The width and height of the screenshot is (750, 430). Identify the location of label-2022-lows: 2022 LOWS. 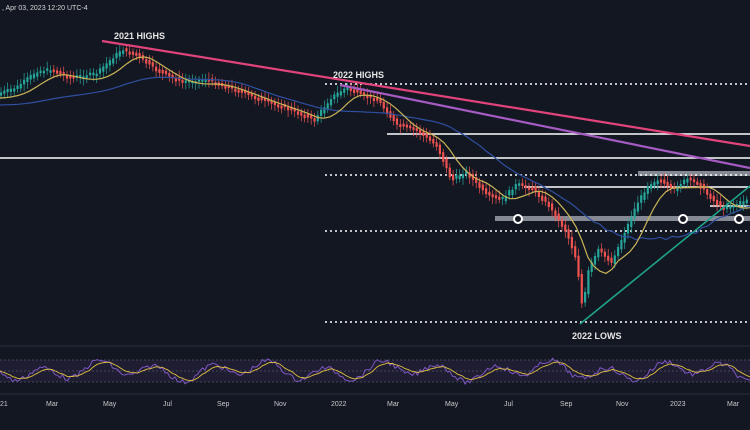
(597, 336).